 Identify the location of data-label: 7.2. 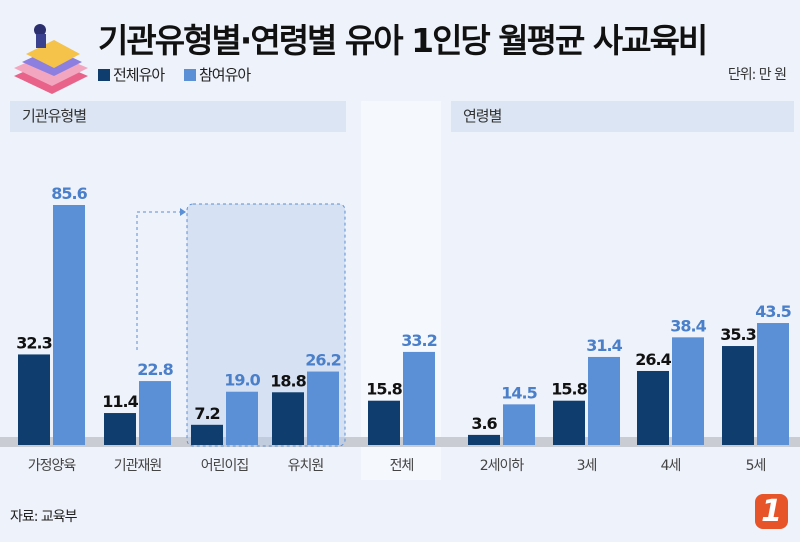
(206, 413).